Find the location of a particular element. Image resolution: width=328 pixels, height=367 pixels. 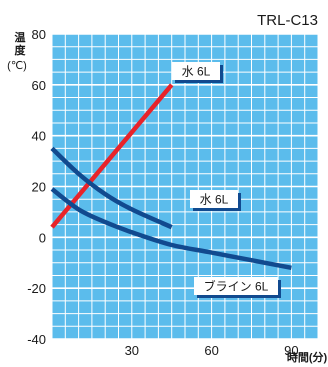

y-axis-label-char-1: 温 is located at coordinates (20, 37).